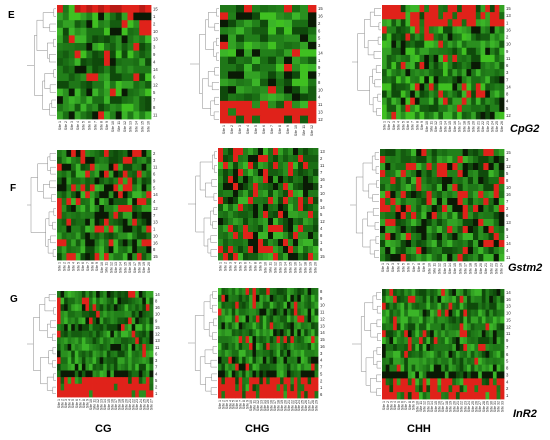 Image resolution: width=550 pixels, height=440 pixels. What do you see at coordinates (304, 130) in the screenshot?
I see `site-label: Site 11` at bounding box center [304, 130].